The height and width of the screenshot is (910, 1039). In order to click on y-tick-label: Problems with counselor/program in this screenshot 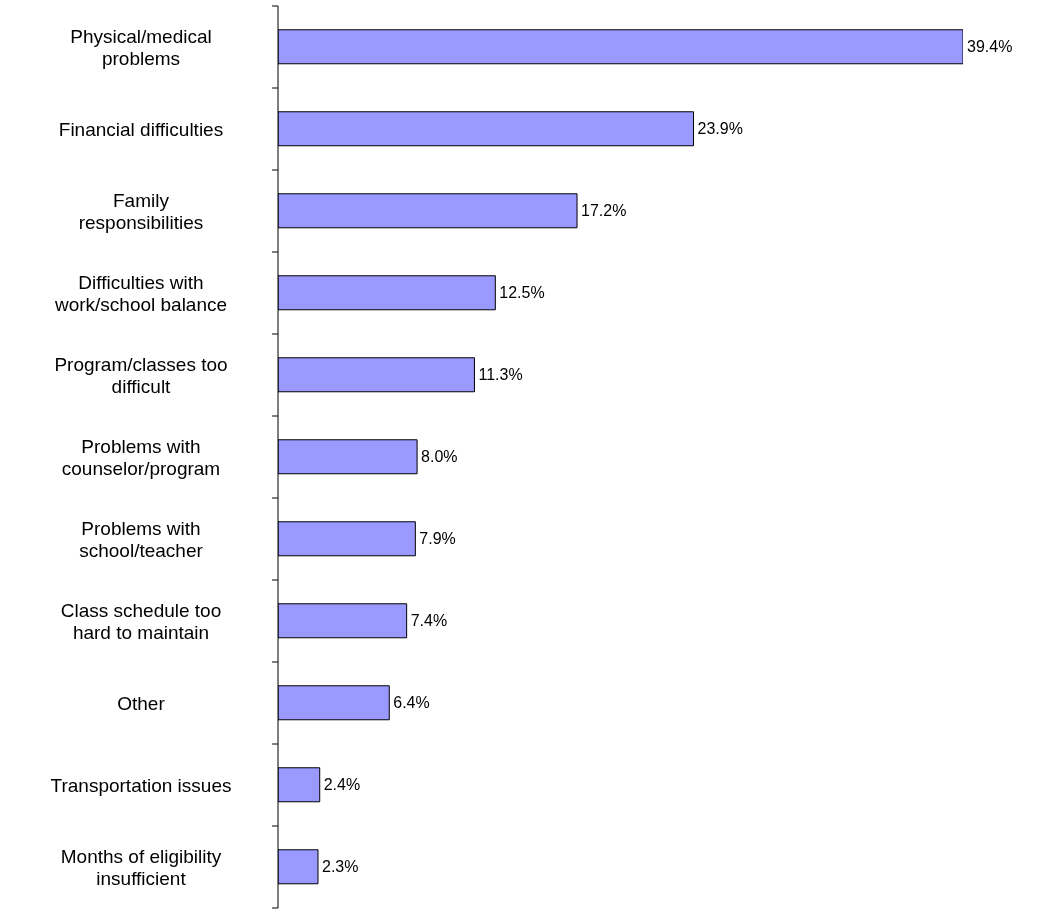, I will do `click(141, 457)`.